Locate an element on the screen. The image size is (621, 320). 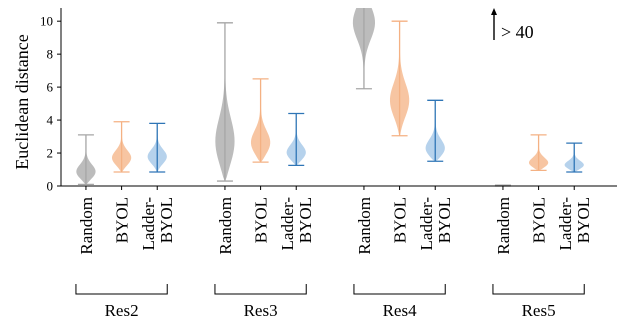
group-label: Res2 is located at coordinates (122, 310).